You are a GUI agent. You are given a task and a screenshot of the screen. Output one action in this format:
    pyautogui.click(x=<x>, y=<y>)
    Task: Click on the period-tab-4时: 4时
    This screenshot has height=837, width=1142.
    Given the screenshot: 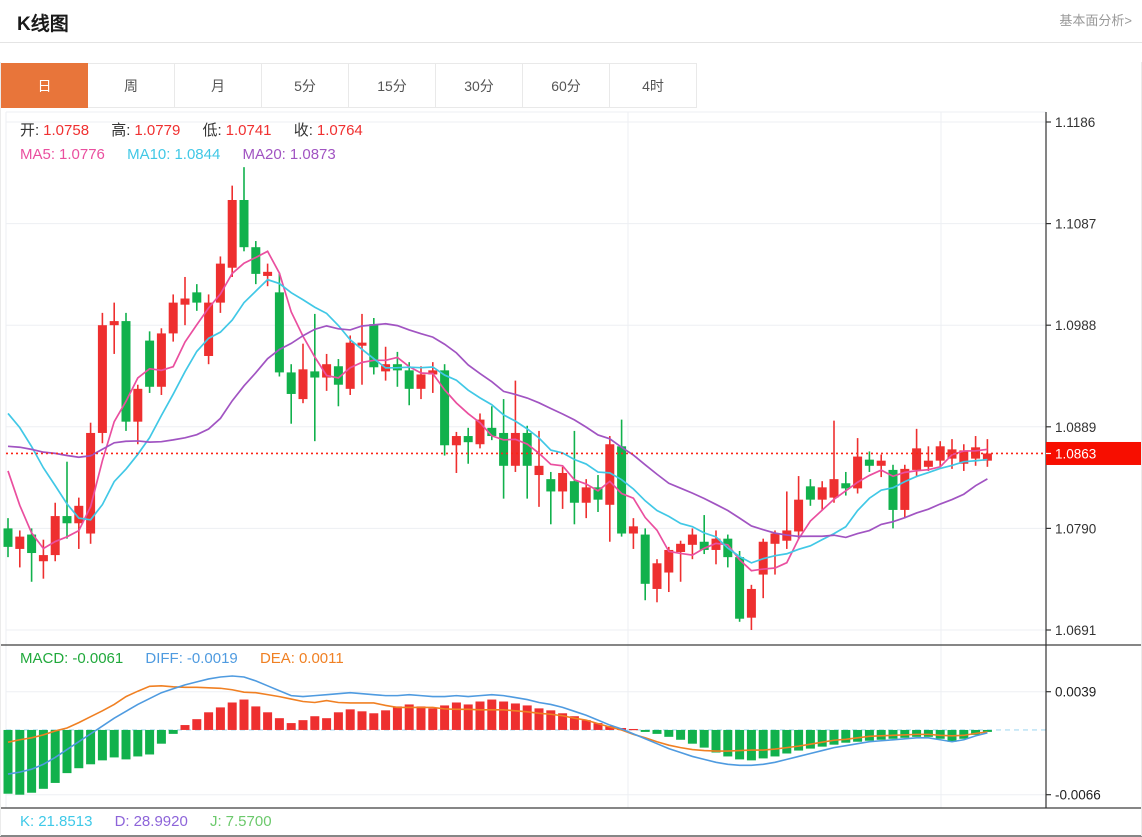 What is the action you would take?
    pyautogui.click(x=653, y=85)
    